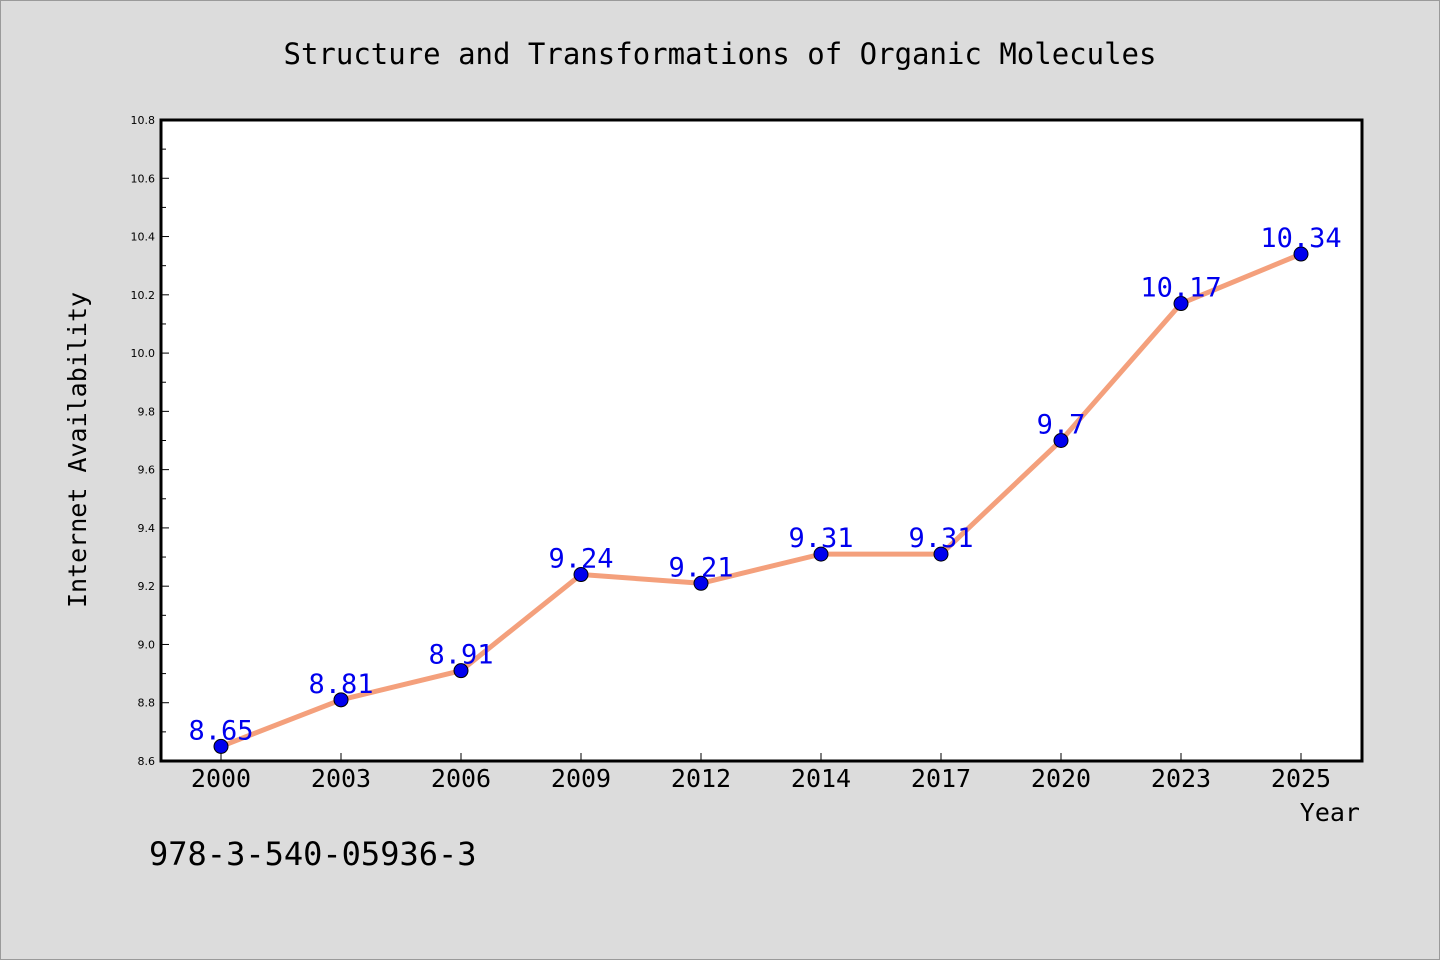 The image size is (1440, 960). What do you see at coordinates (147, 470) in the screenshot?
I see `y-tick-label: 9.6` at bounding box center [147, 470].